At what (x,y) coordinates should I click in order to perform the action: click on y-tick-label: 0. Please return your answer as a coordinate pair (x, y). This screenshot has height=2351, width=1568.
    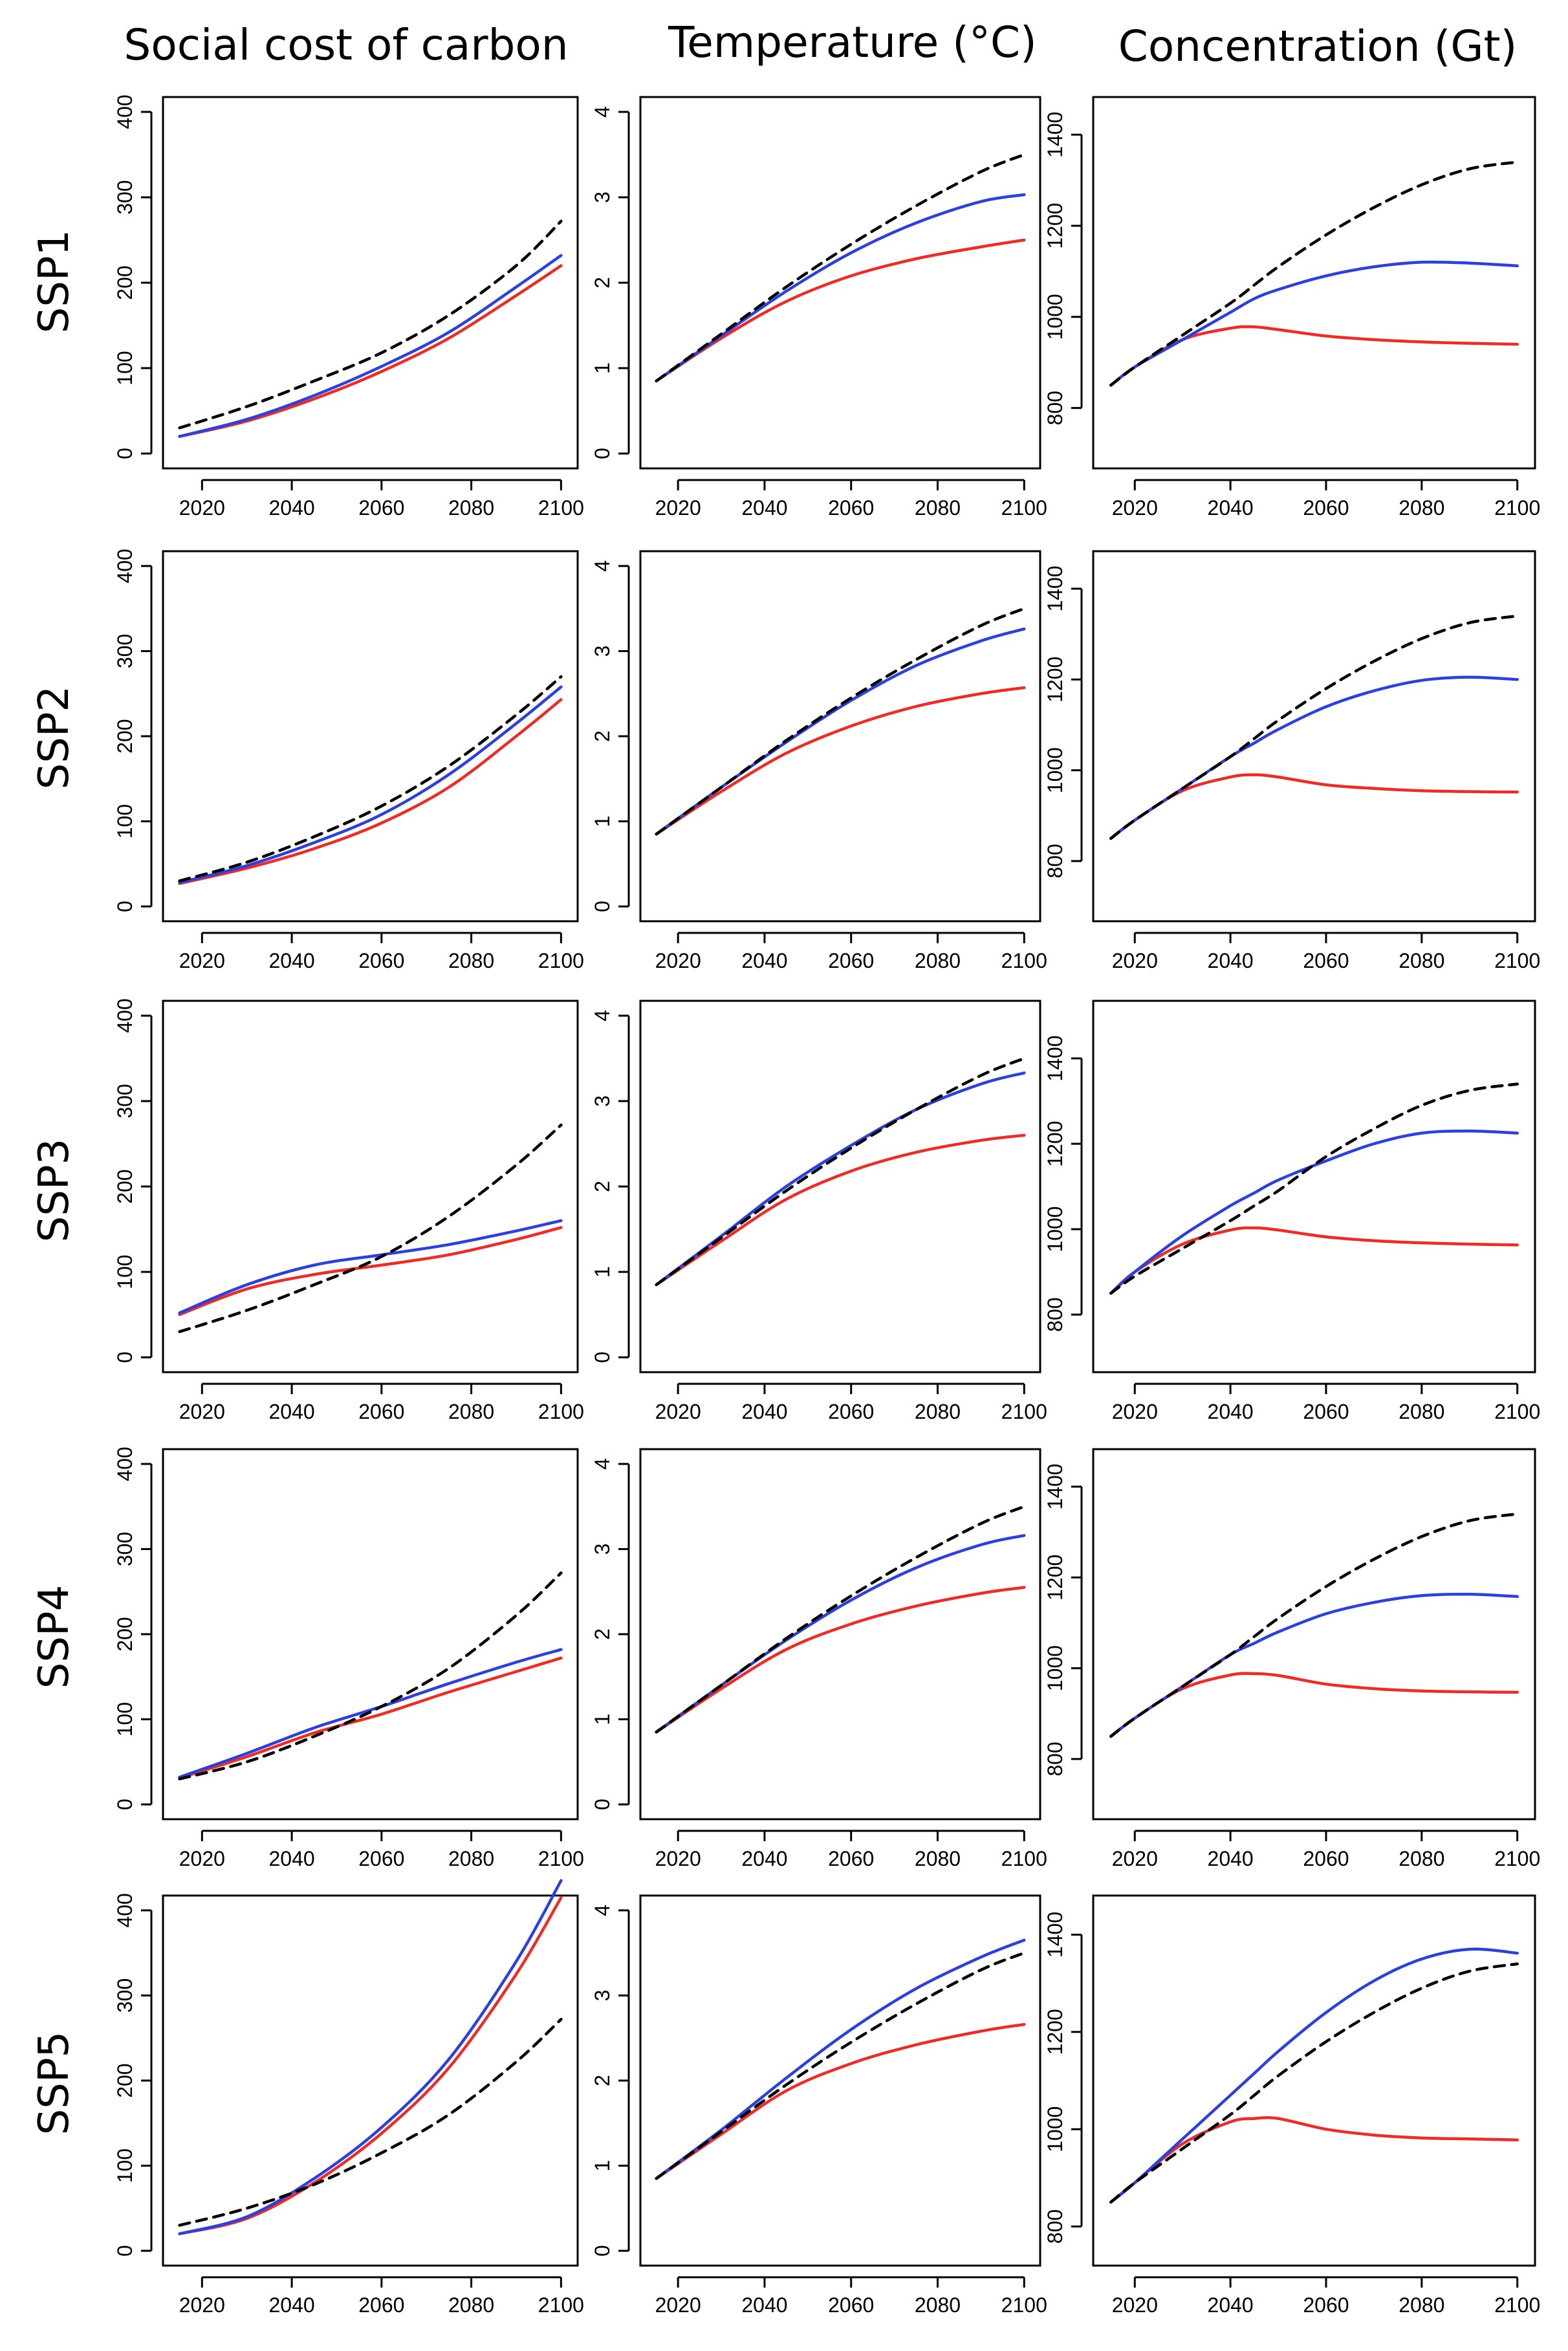
    Looking at the image, I should click on (124, 906).